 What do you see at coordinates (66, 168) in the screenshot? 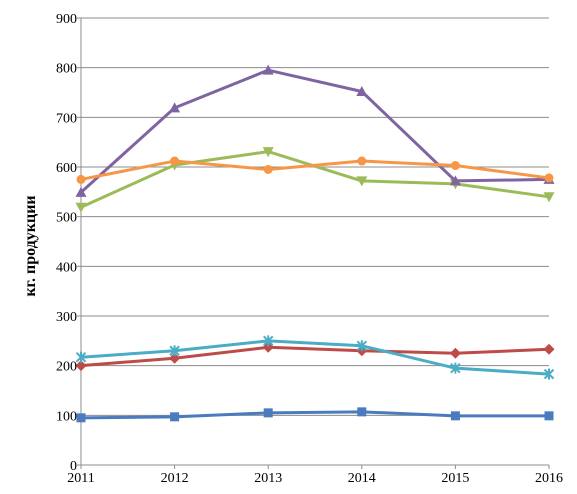
I see `y-tick-label: 600` at bounding box center [66, 168].